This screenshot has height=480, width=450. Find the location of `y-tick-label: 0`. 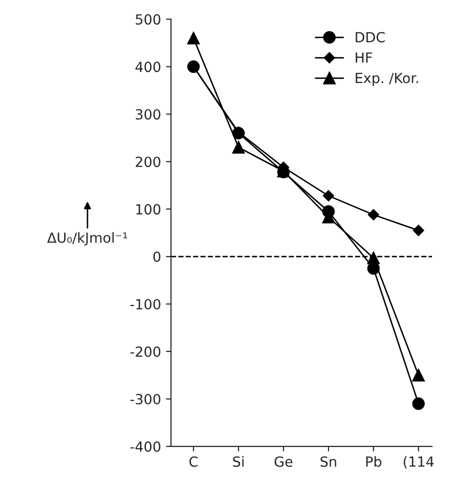

y-tick-label: 0 is located at coordinates (156, 257).